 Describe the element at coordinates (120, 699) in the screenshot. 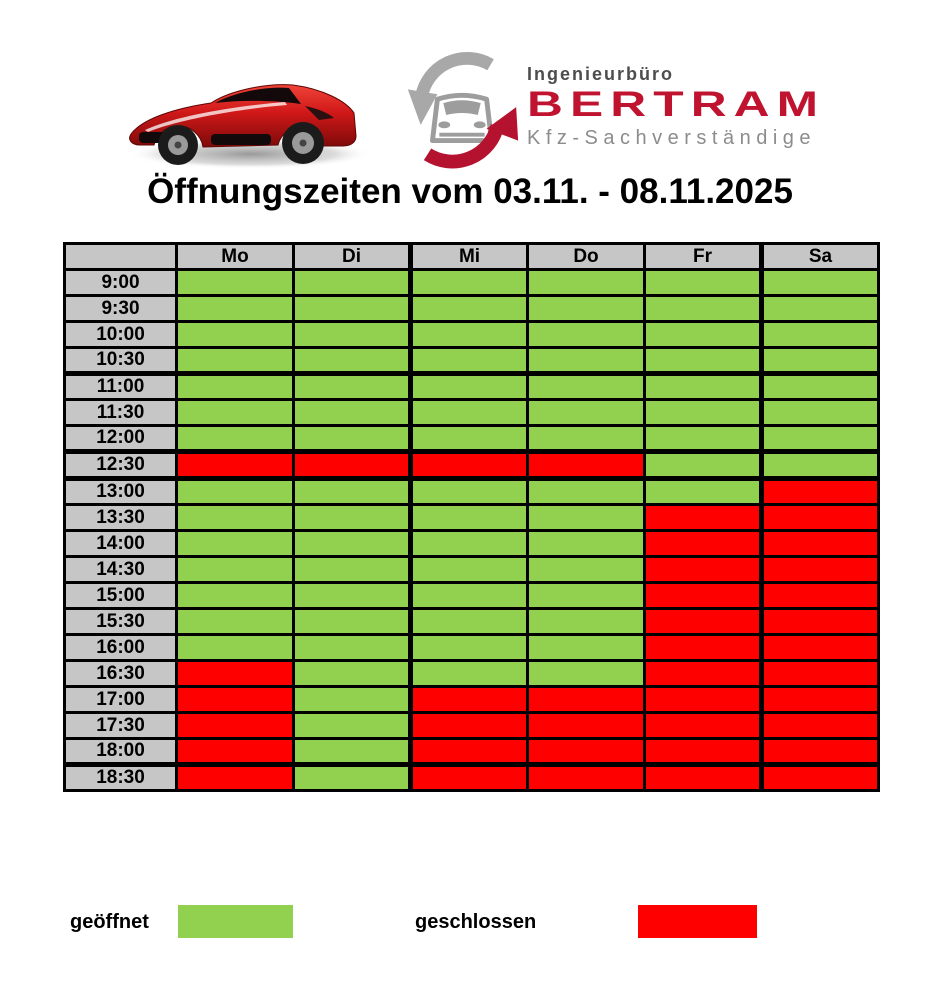

I see `time-label-1700: 17:00` at that location.